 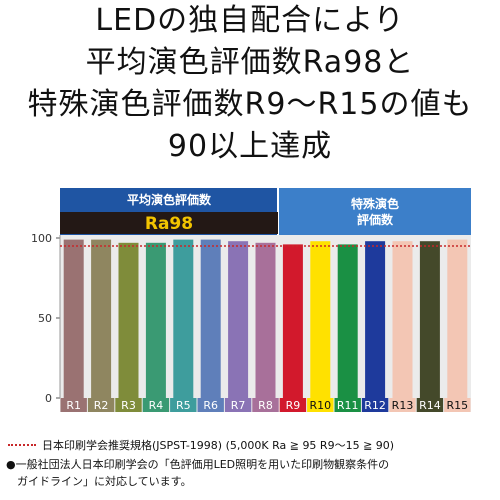 I want to click on x-label-box-r13, so click(x=402, y=405).